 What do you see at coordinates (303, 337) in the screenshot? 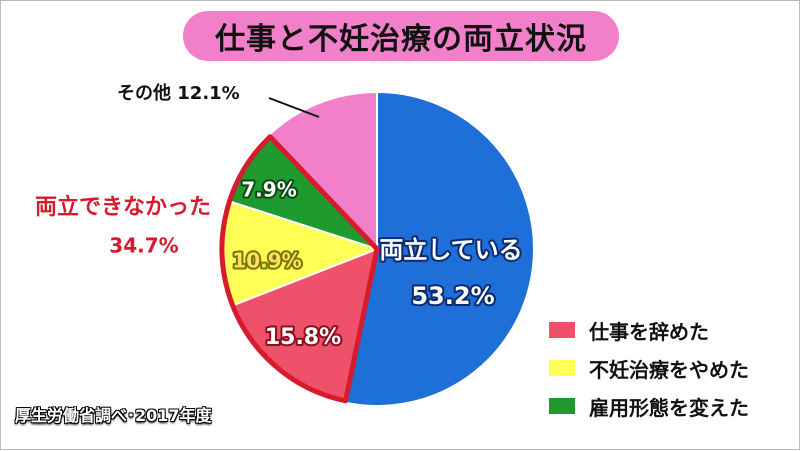
I see `slice-value-quit-job: 15.8%` at bounding box center [303, 337].